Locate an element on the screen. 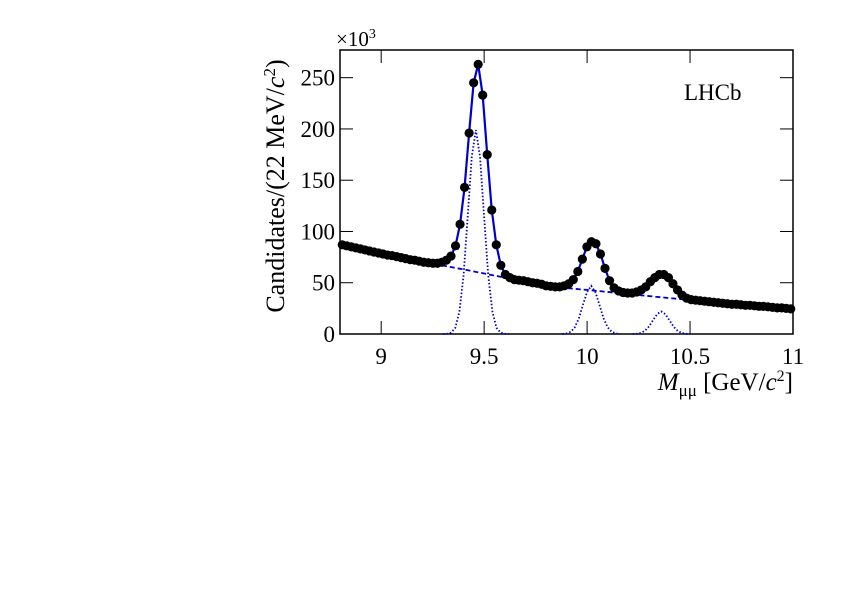 The width and height of the screenshot is (842, 595). x-axis-label: Mμμ [GeV/c2] is located at coordinates (725, 384).